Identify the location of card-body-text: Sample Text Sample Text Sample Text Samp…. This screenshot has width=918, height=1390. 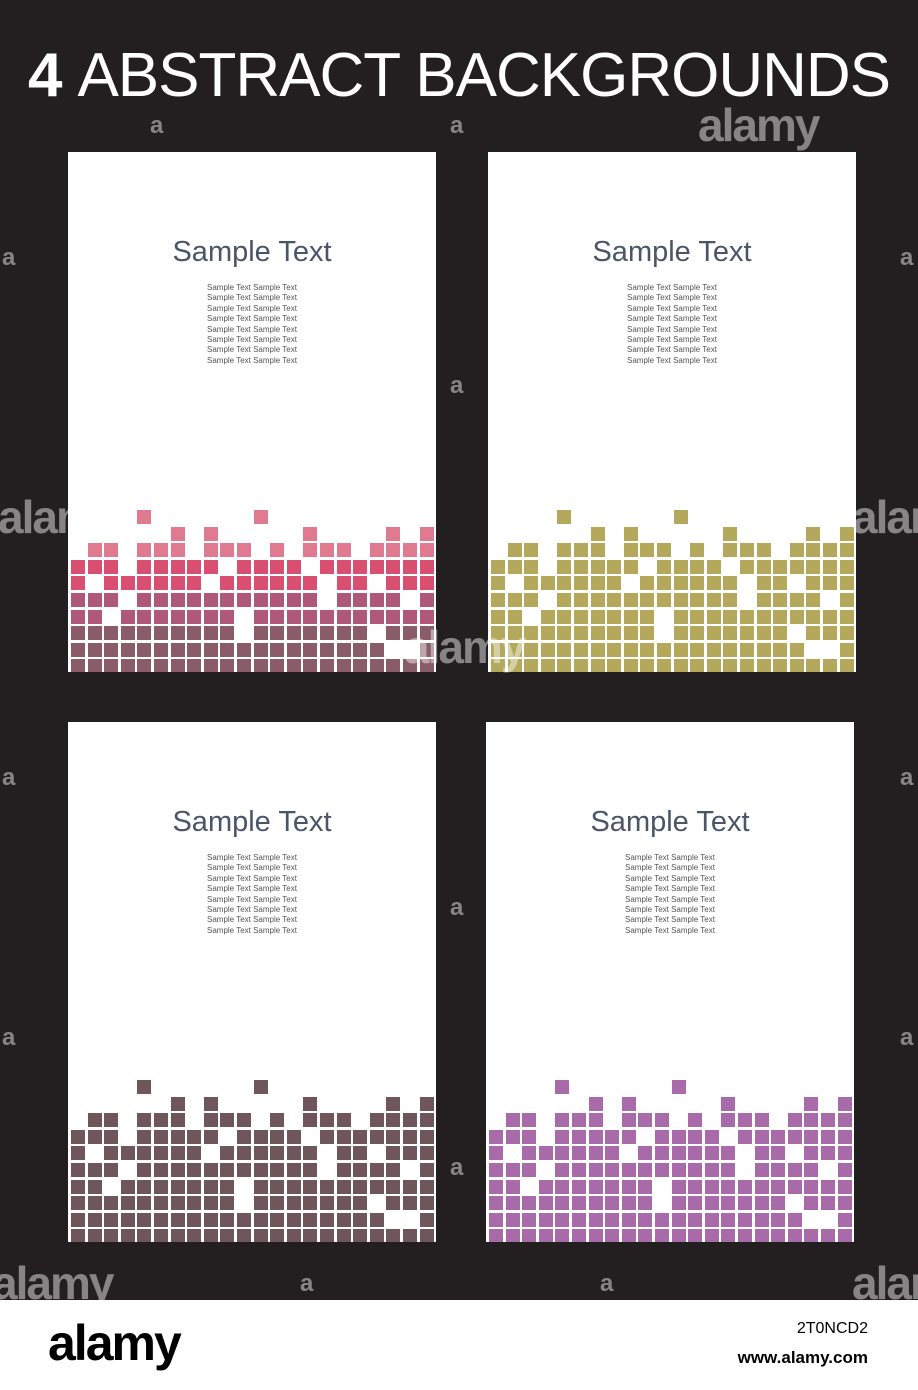
(670, 894).